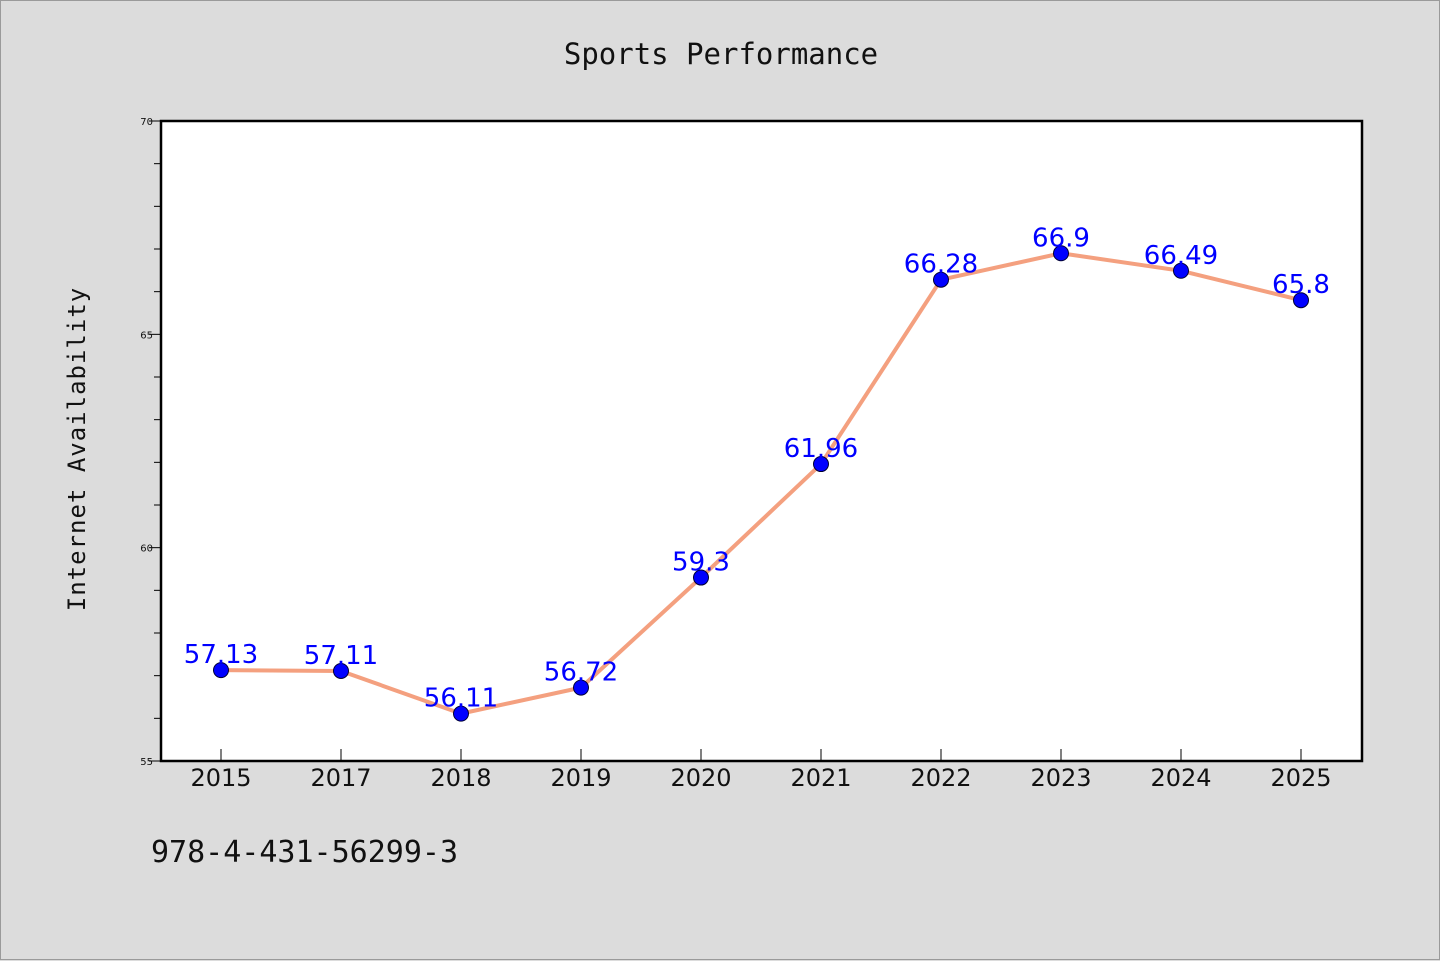 The image size is (1440, 961). I want to click on x-tick-label: 2023, so click(1060, 778).